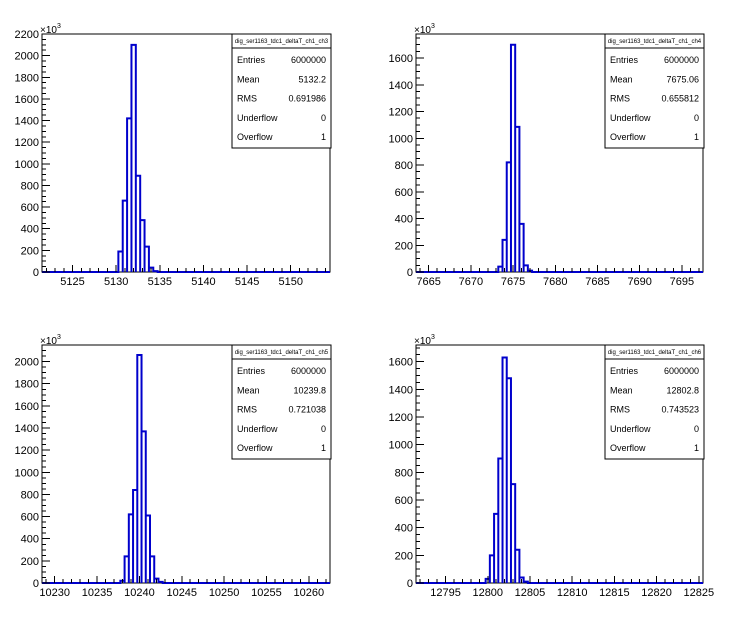 The width and height of the screenshot is (746, 622). I want to click on x-tick-label: 10235, so click(97, 593).